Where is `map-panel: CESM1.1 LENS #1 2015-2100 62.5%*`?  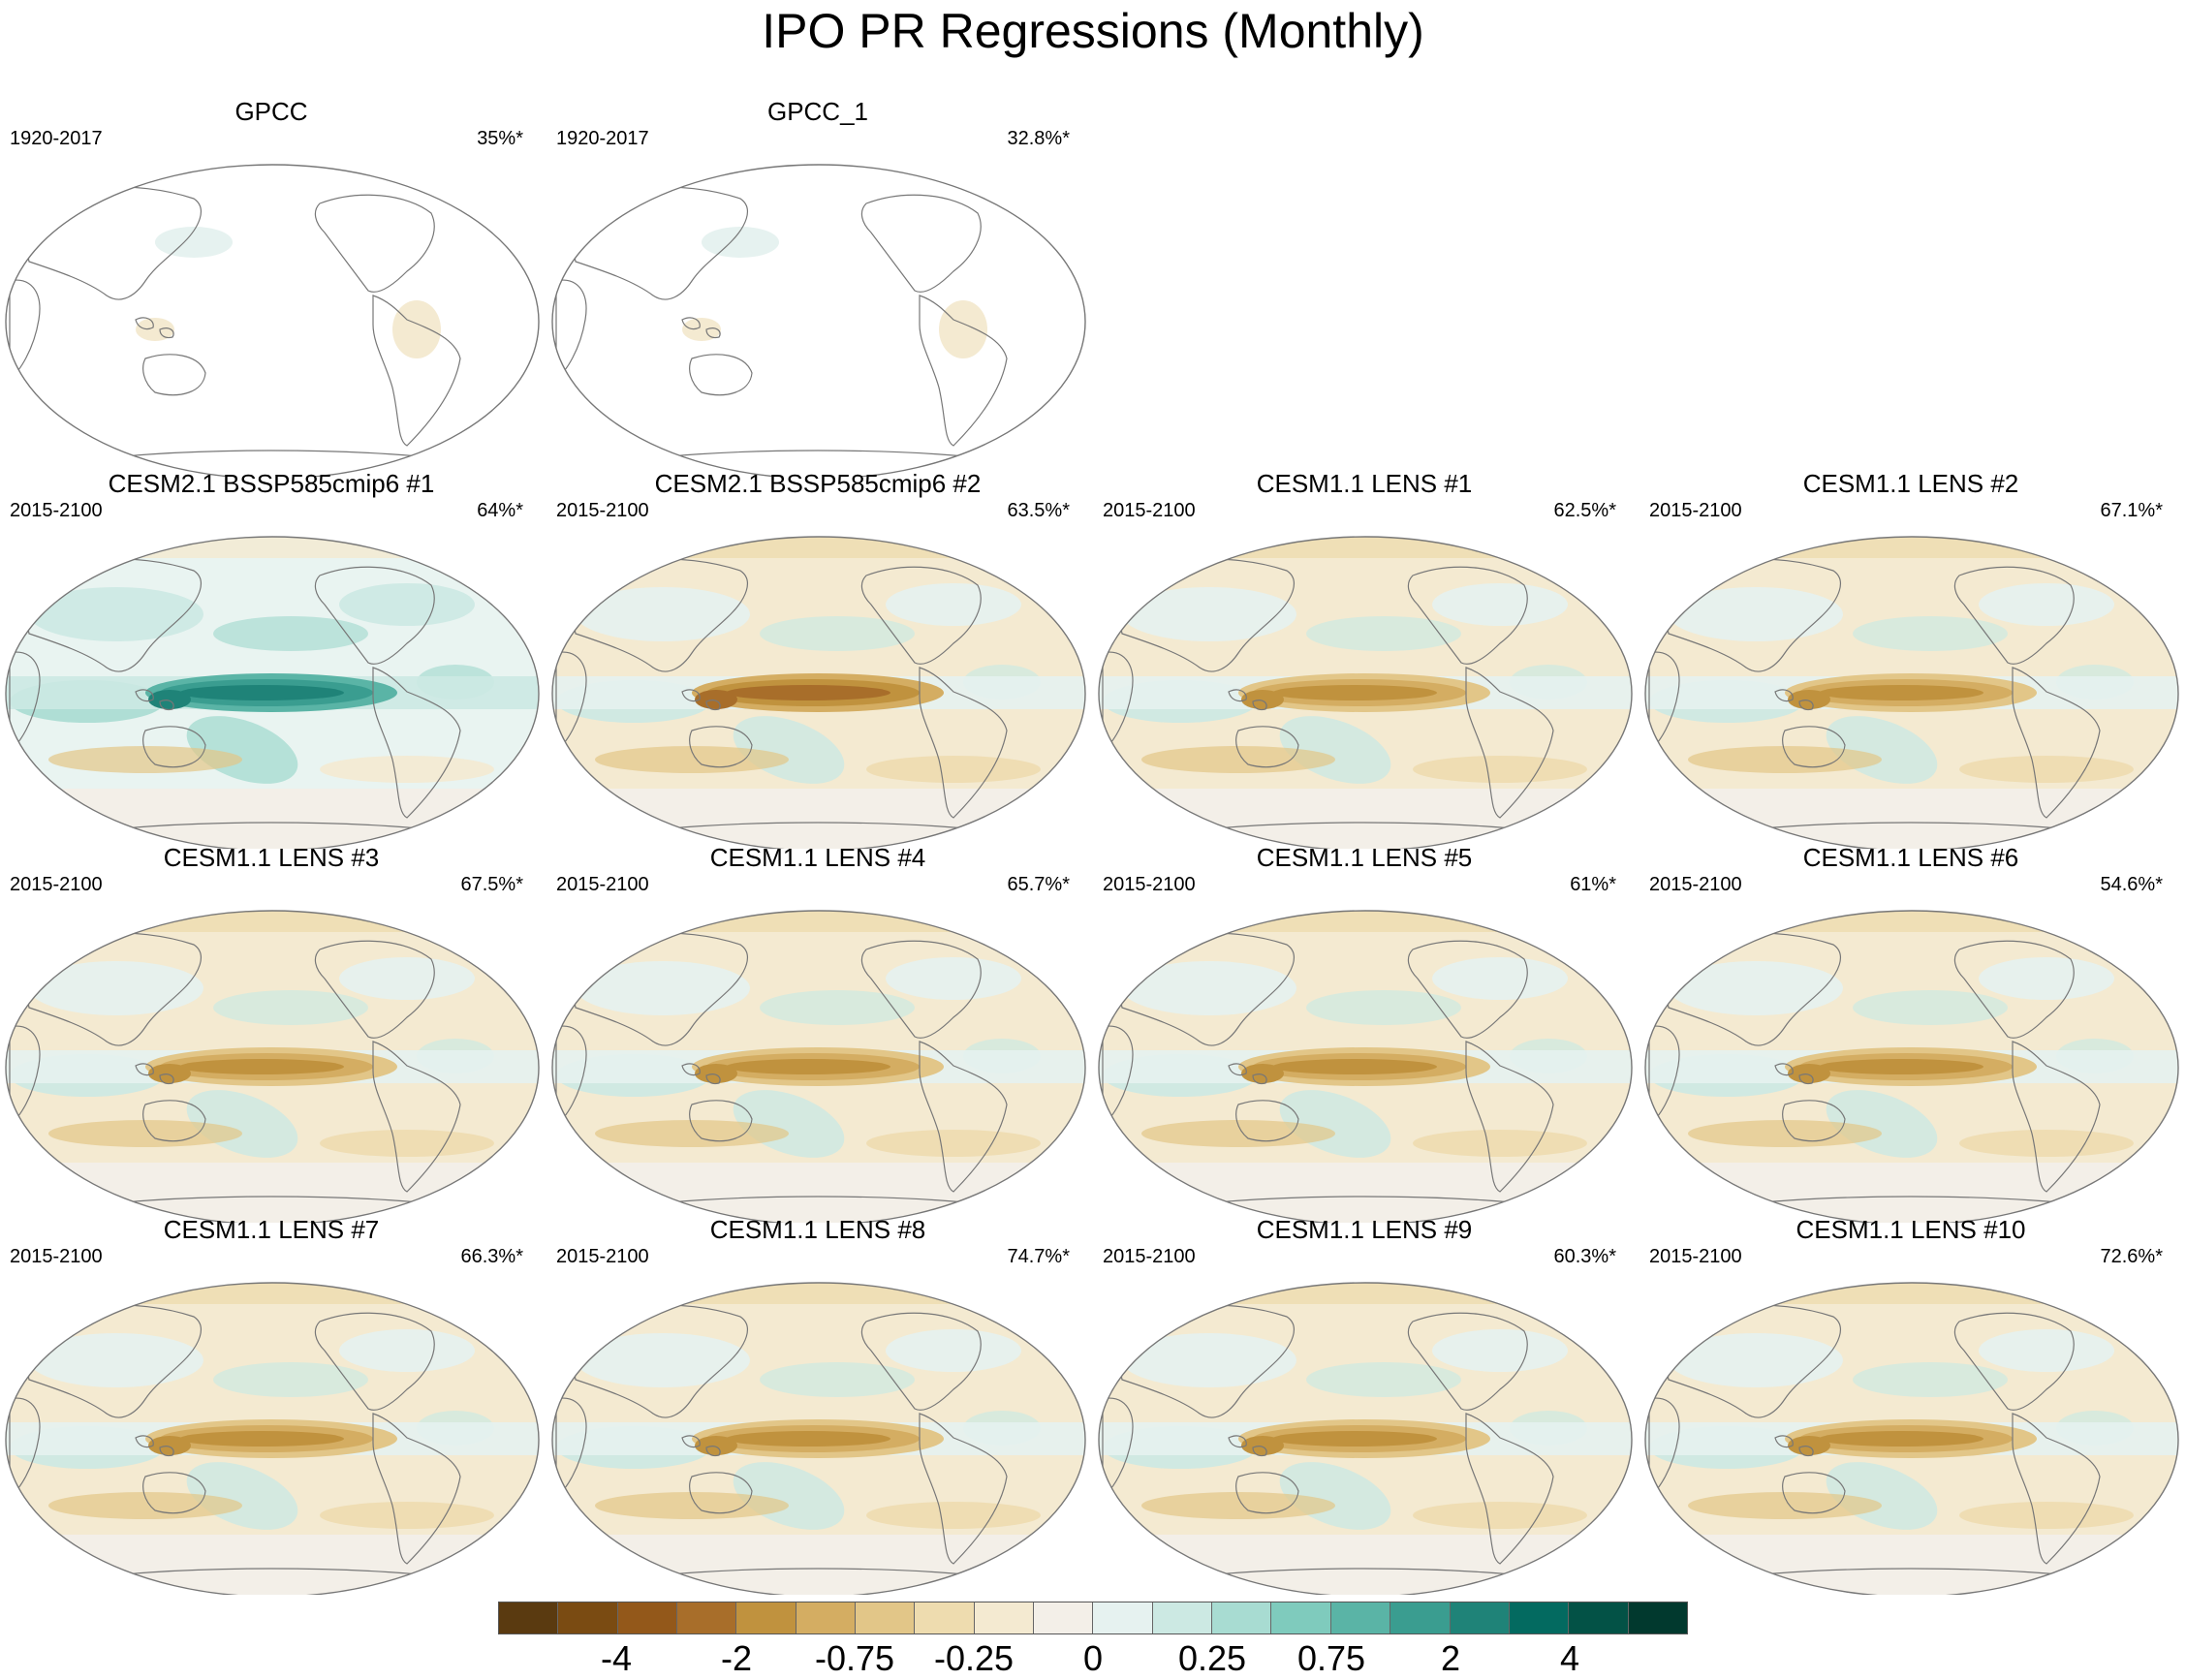 map-panel: CESM1.1 LENS #1 2015-2100 62.5%* is located at coordinates (1364, 659).